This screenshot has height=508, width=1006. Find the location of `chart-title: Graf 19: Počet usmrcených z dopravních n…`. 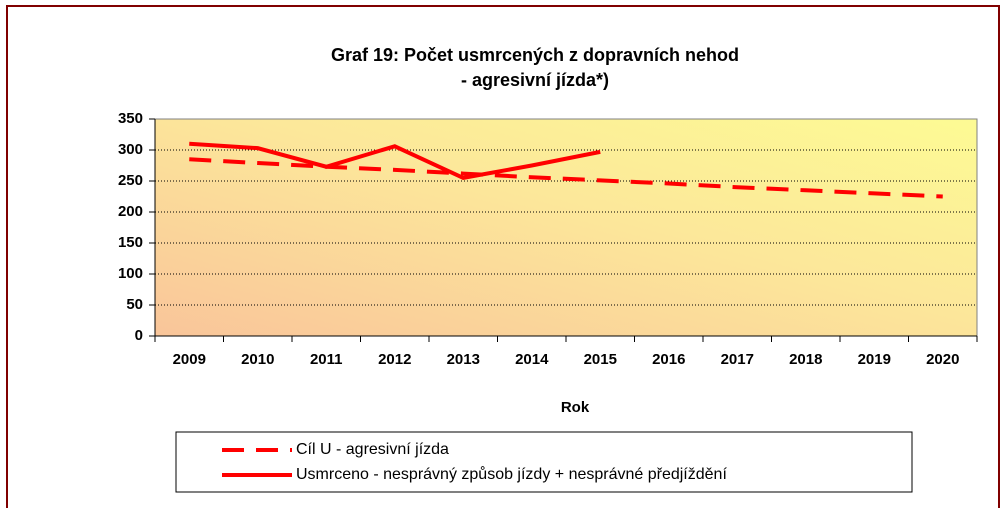

chart-title: Graf 19: Počet usmrcených z dopravních n… is located at coordinates (535, 55).